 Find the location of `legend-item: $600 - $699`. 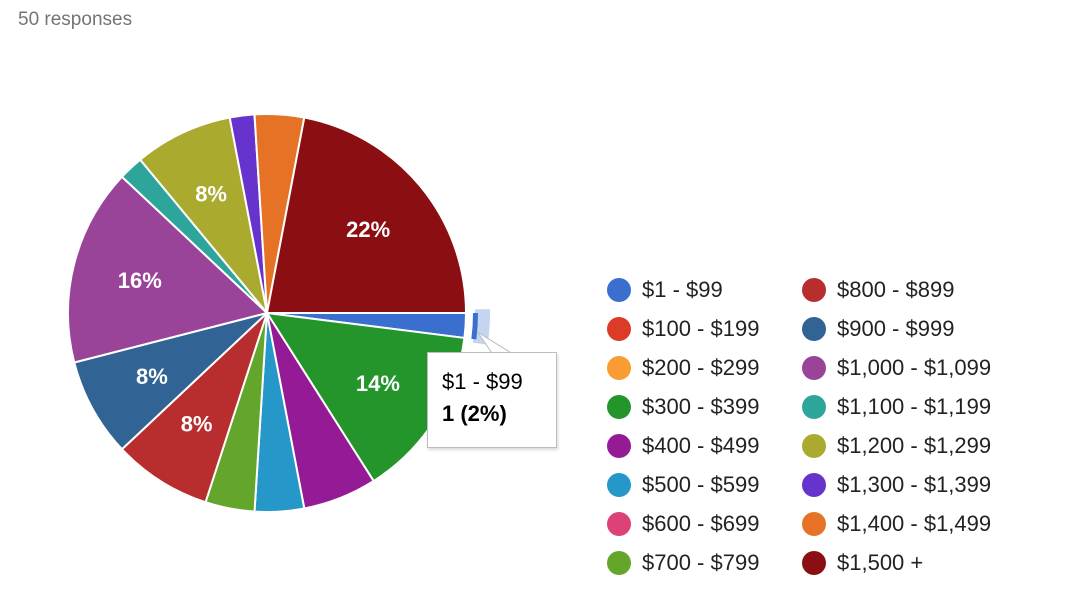

legend-item: $600 - $699 is located at coordinates (704, 523).